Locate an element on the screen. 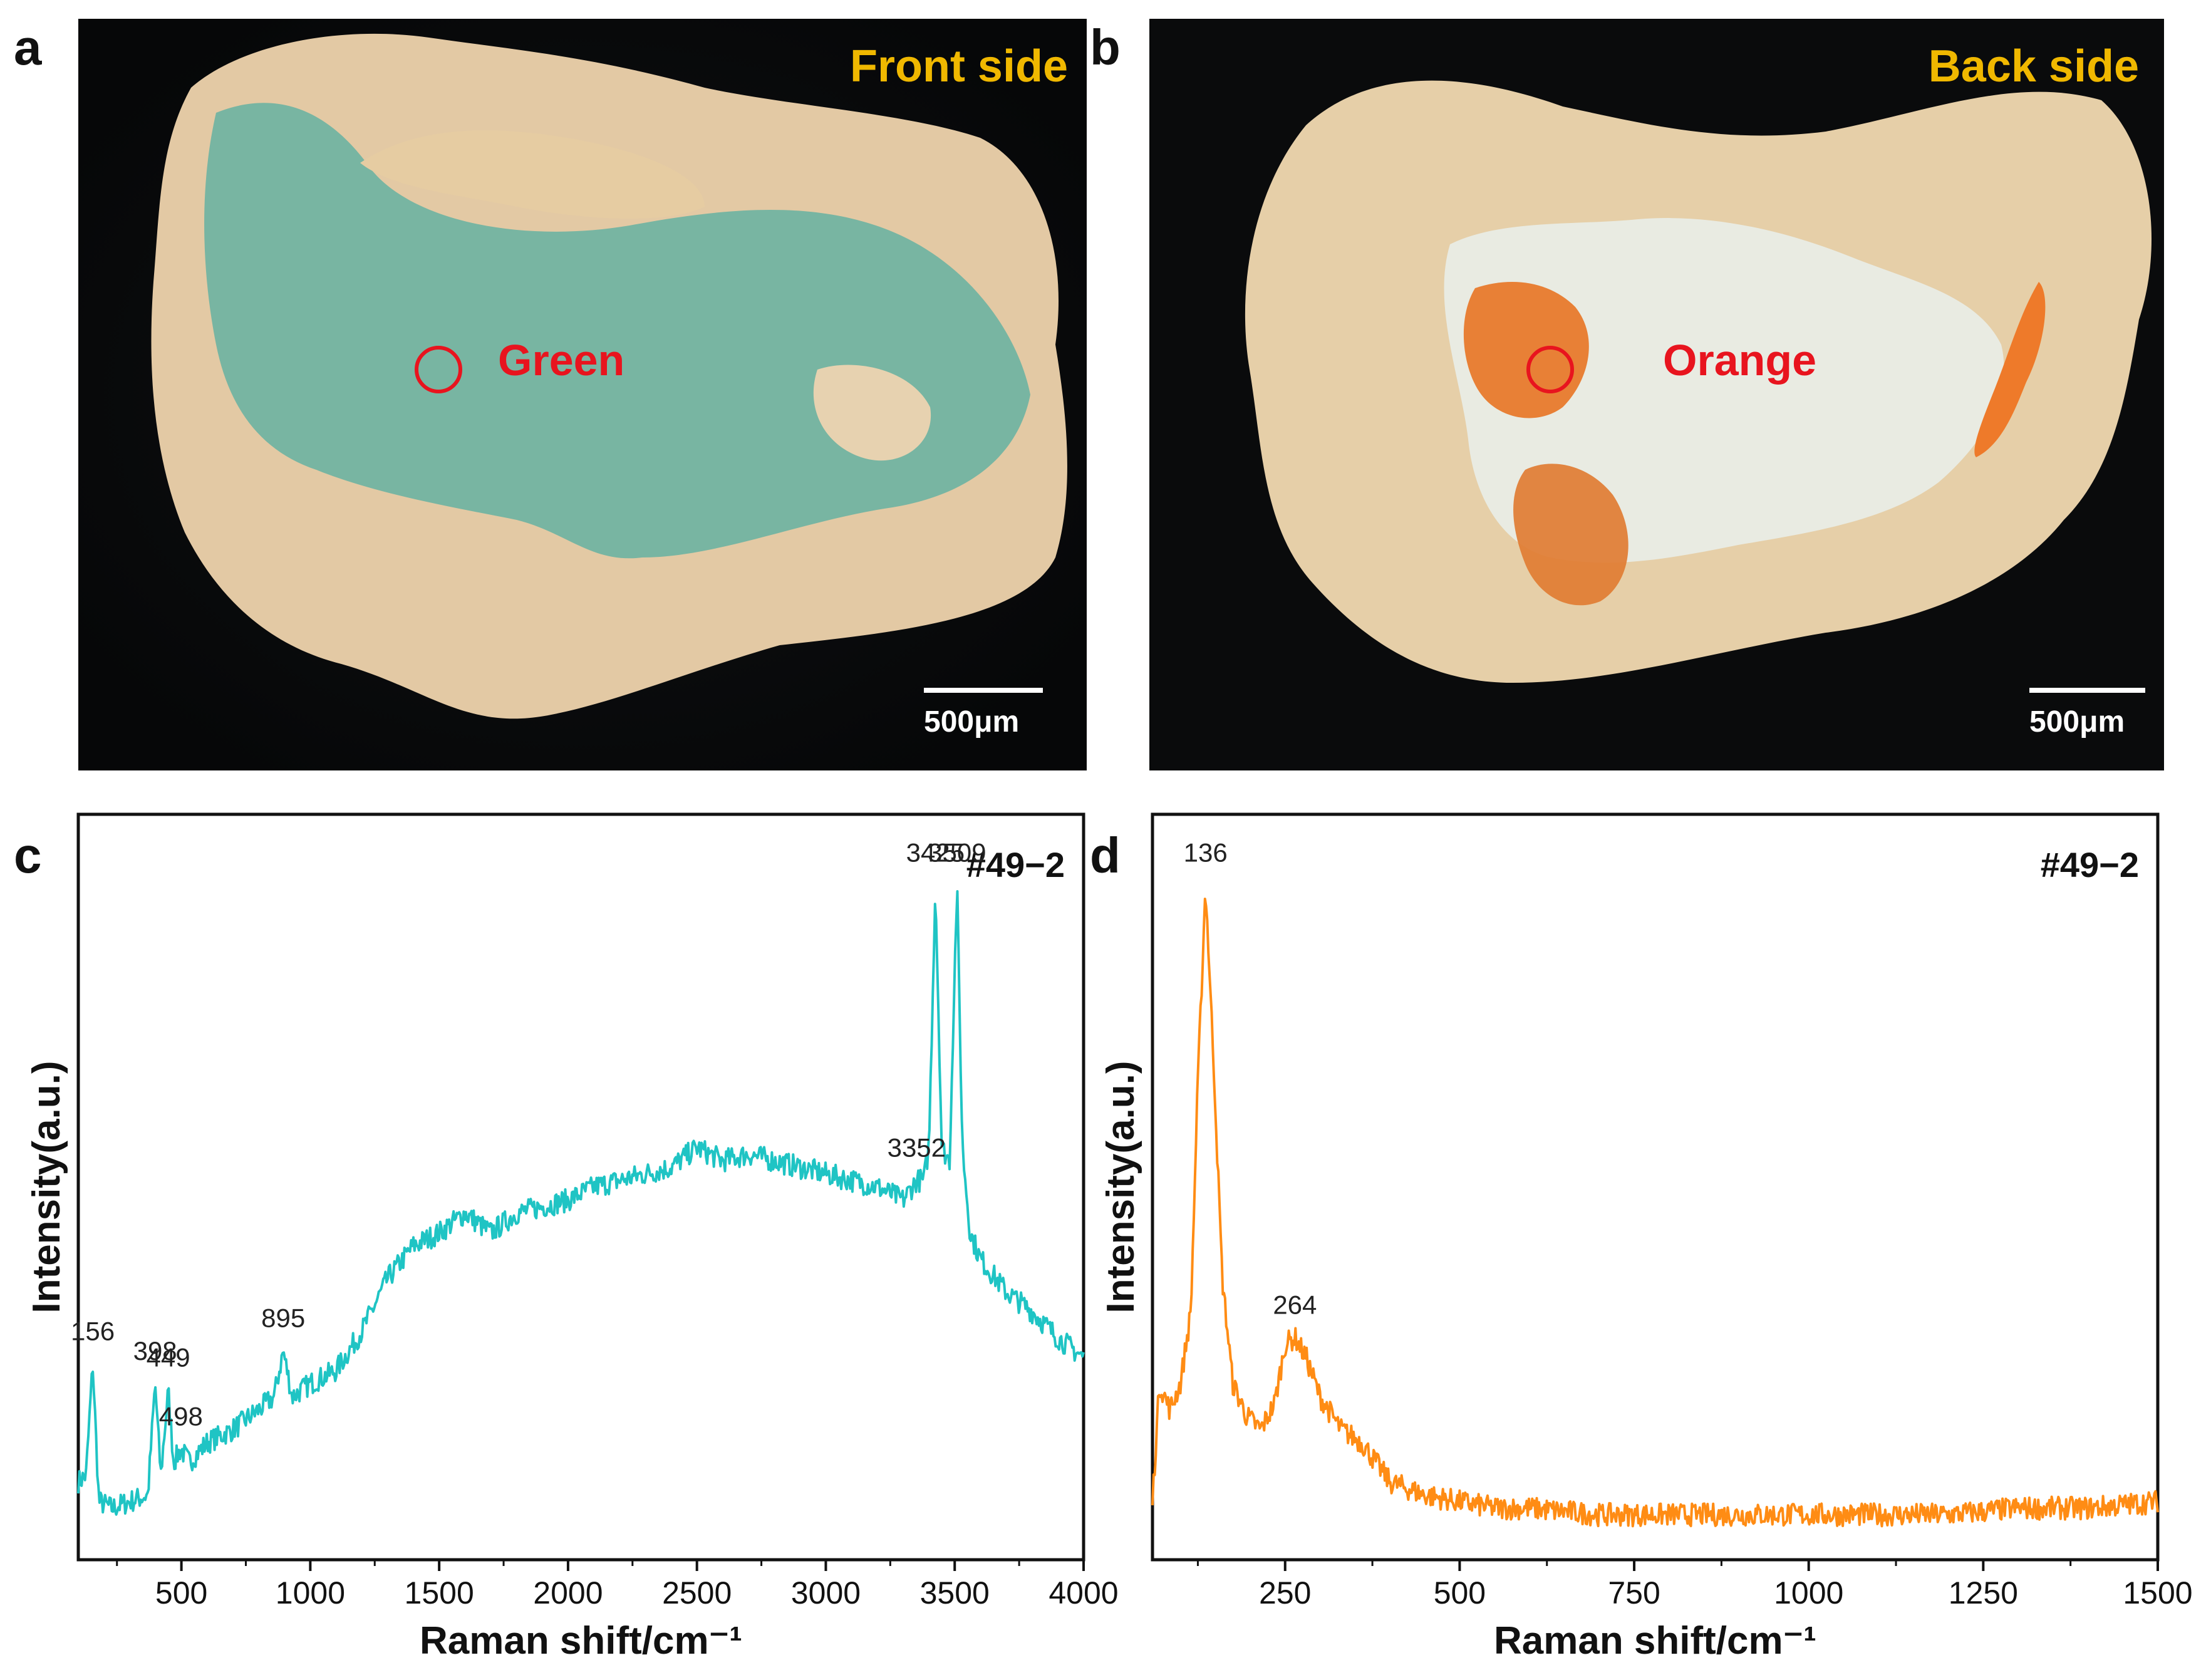  x-tick-label: 750 is located at coordinates (1634, 1592).